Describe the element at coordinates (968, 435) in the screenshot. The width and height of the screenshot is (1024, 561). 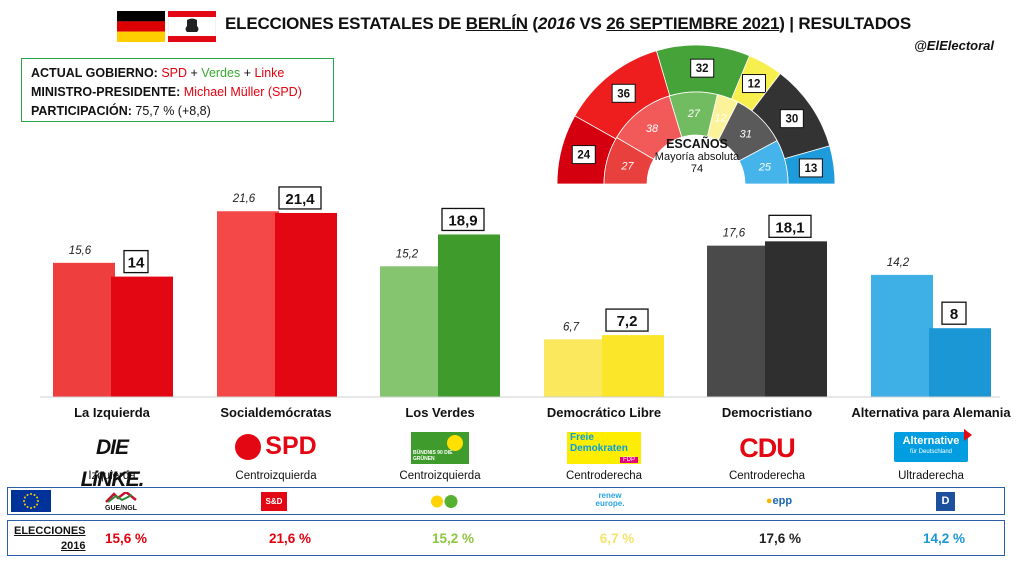
I see `afd-arrow-icon` at that location.